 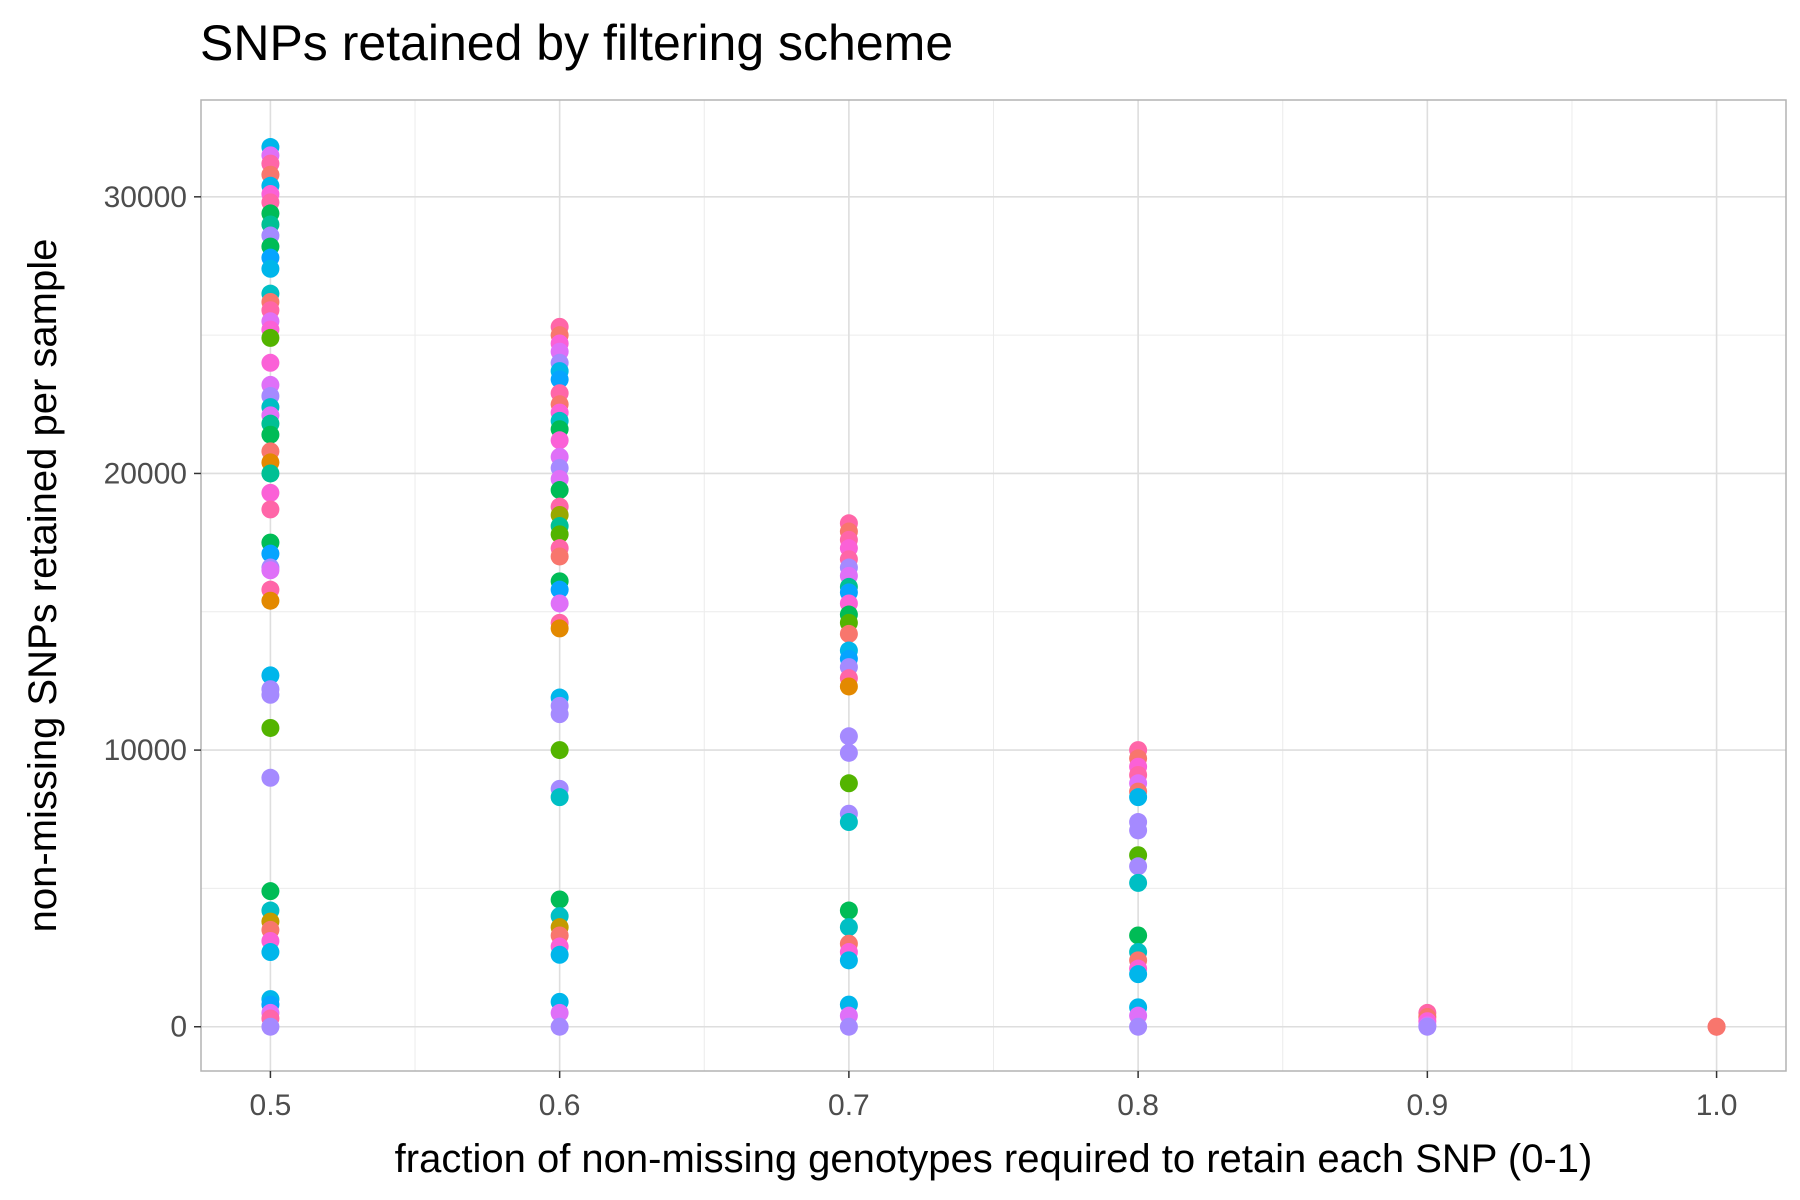 I want to click on x-tick-label: 0.6, so click(x=560, y=1105).